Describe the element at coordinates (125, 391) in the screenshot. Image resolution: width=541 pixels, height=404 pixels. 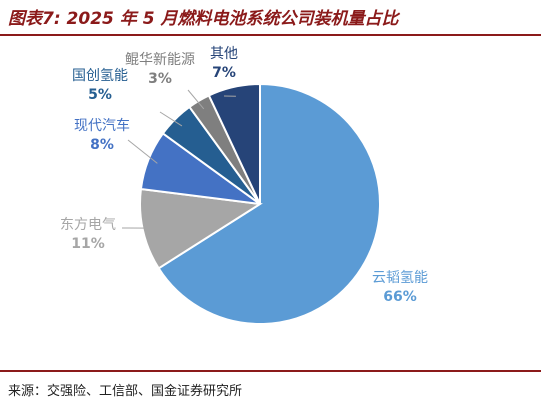
I see `source-note: 来源：交强险、工信部、国金证券研究所` at that location.